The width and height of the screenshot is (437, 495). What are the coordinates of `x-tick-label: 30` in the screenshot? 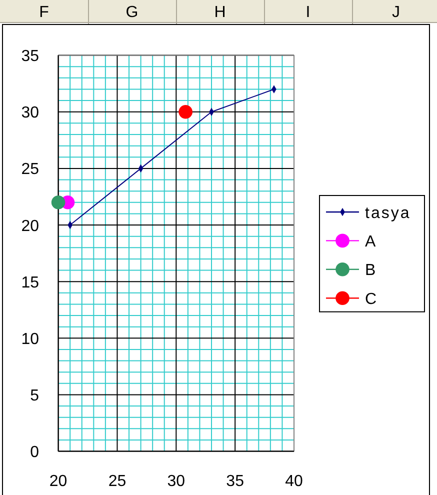 It's located at (176, 481).